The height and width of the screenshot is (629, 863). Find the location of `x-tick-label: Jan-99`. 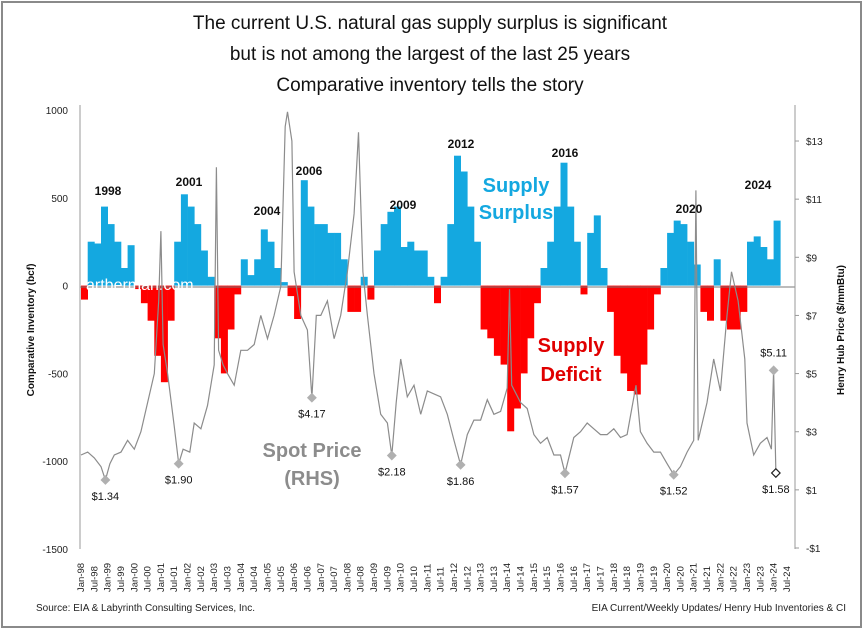

x-tick-label: Jan-99 is located at coordinates (108, 577).